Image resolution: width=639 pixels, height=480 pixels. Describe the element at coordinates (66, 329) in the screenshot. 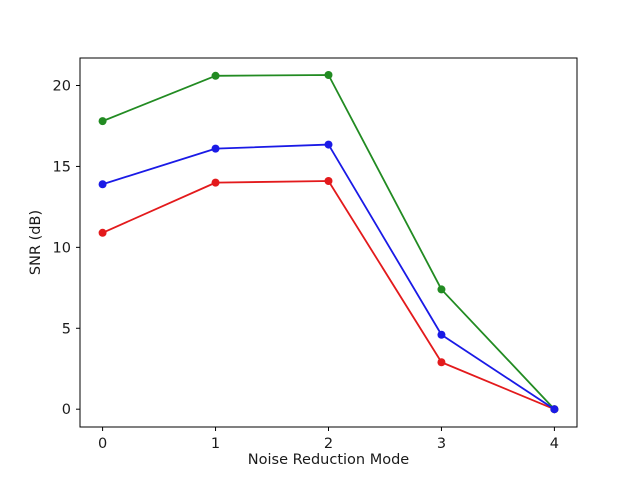

I see `y-tick-label: 5` at that location.